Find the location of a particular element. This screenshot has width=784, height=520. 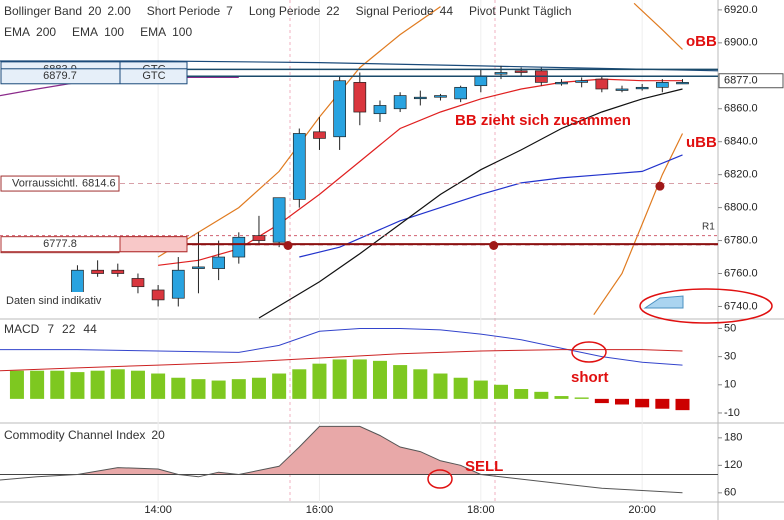

legend-param: 7 is located at coordinates (229, 11).